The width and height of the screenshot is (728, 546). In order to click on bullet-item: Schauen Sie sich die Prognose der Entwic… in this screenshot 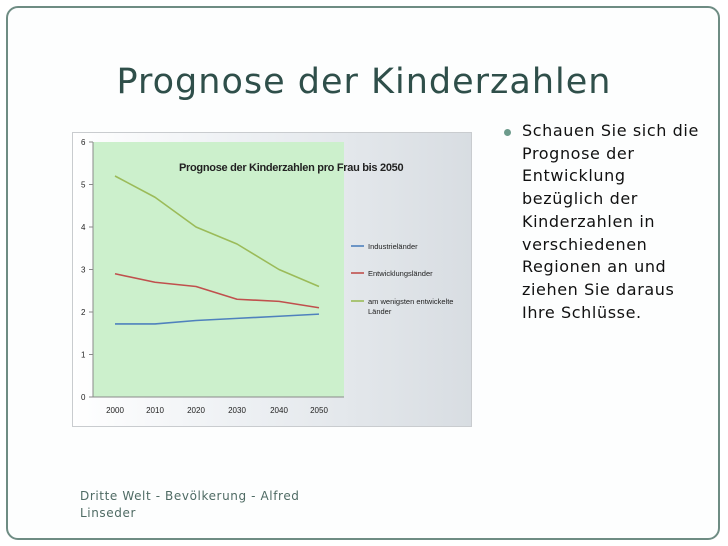, I will do `click(600, 222)`.